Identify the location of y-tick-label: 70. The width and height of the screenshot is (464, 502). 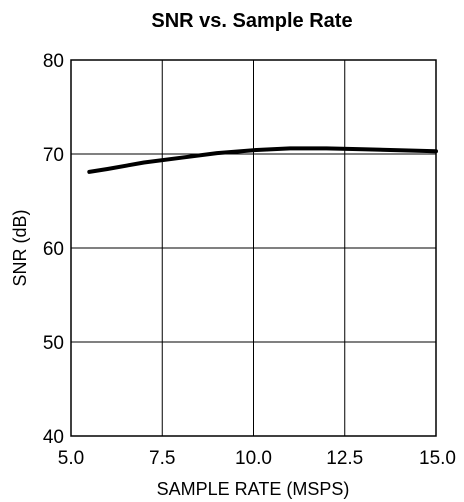
(53, 155).